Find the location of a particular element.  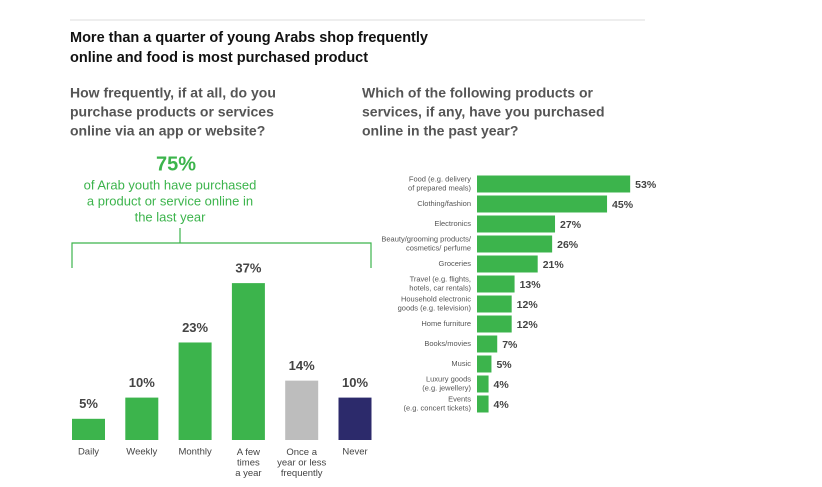

x-tick-label: Weekly is located at coordinates (141, 452).